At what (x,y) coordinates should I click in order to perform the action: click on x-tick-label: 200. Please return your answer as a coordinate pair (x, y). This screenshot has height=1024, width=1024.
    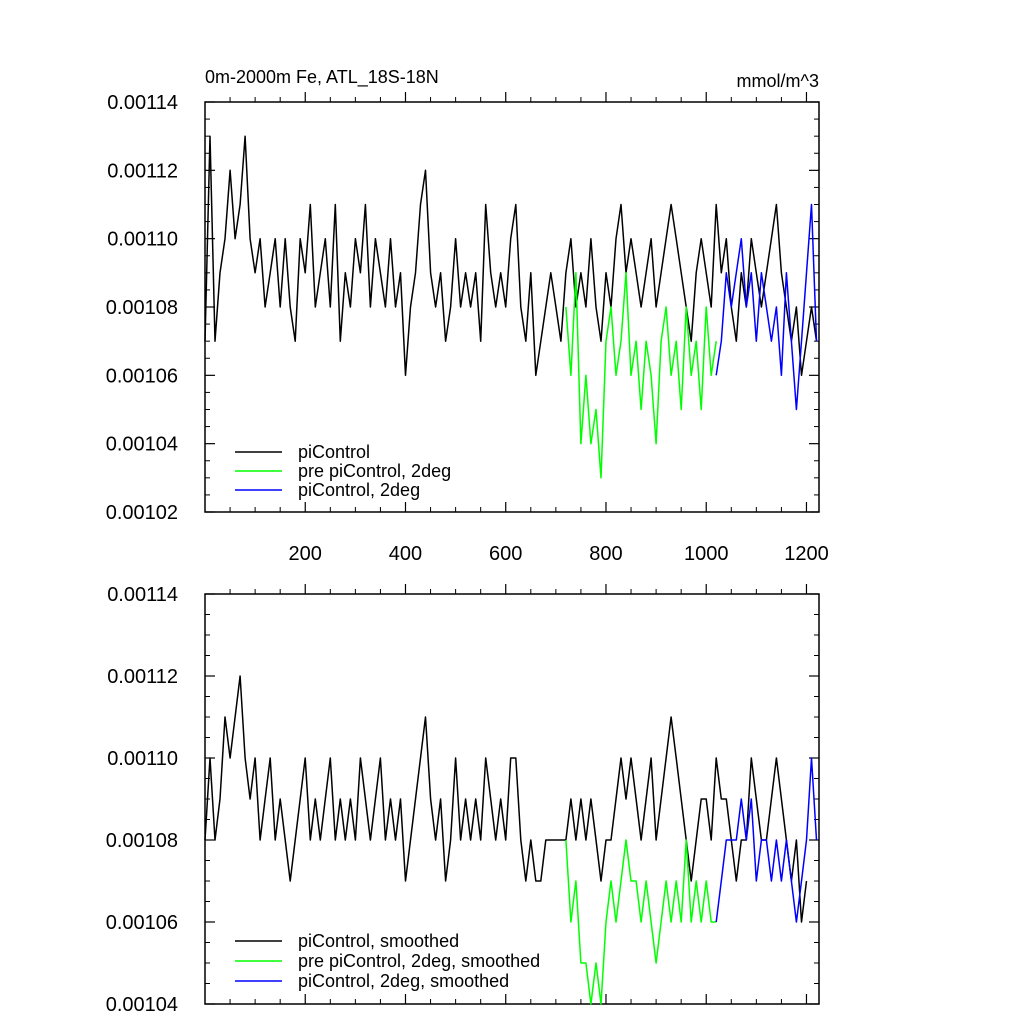
    Looking at the image, I should click on (305, 554).